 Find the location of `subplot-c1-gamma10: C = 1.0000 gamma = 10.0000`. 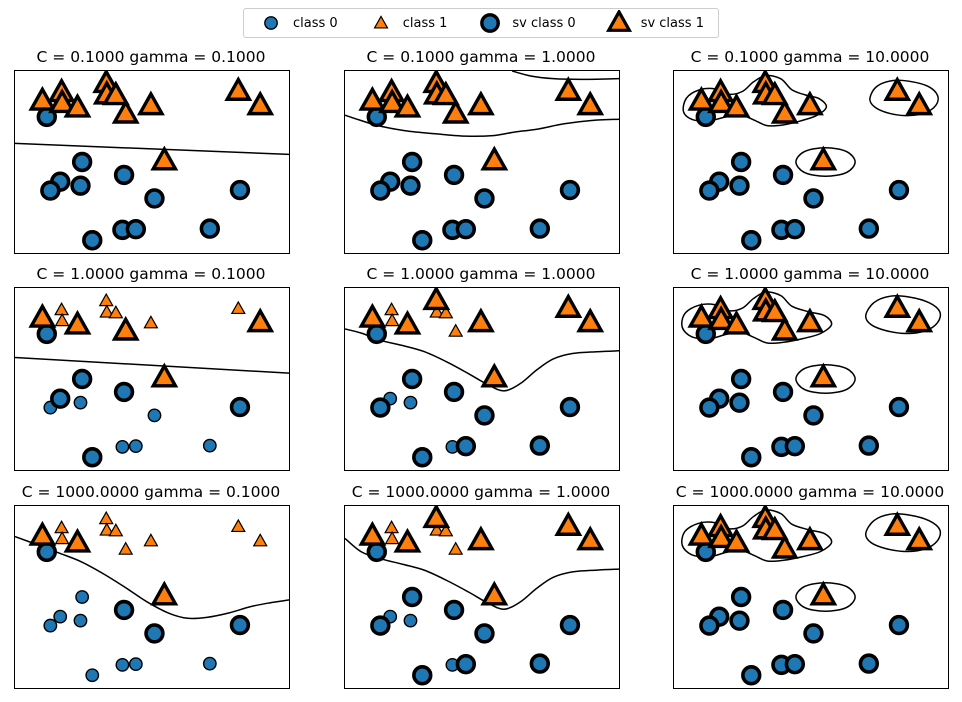

subplot-c1-gamma10: C = 1.0000 gamma = 10.0000 is located at coordinates (811, 368).